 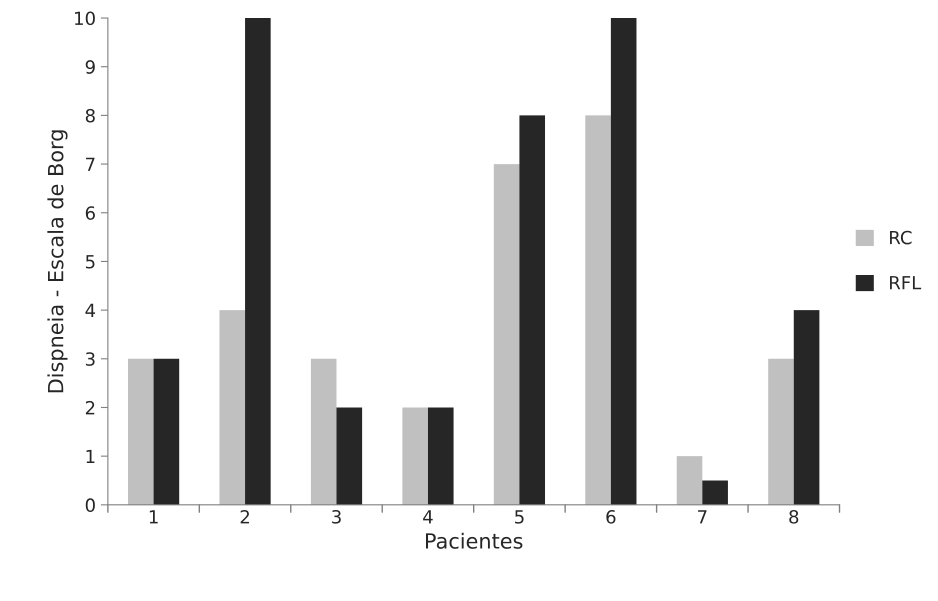 I want to click on x-tick-label: 7, so click(x=702, y=517).